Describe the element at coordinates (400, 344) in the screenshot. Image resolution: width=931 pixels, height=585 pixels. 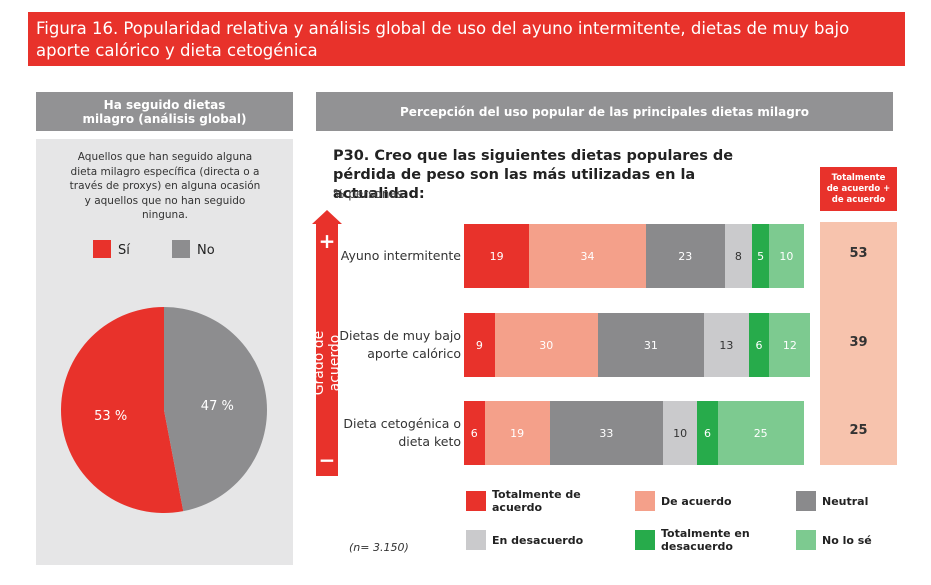
I see `category-label: Dietas de muy bajo aporte calórico` at that location.